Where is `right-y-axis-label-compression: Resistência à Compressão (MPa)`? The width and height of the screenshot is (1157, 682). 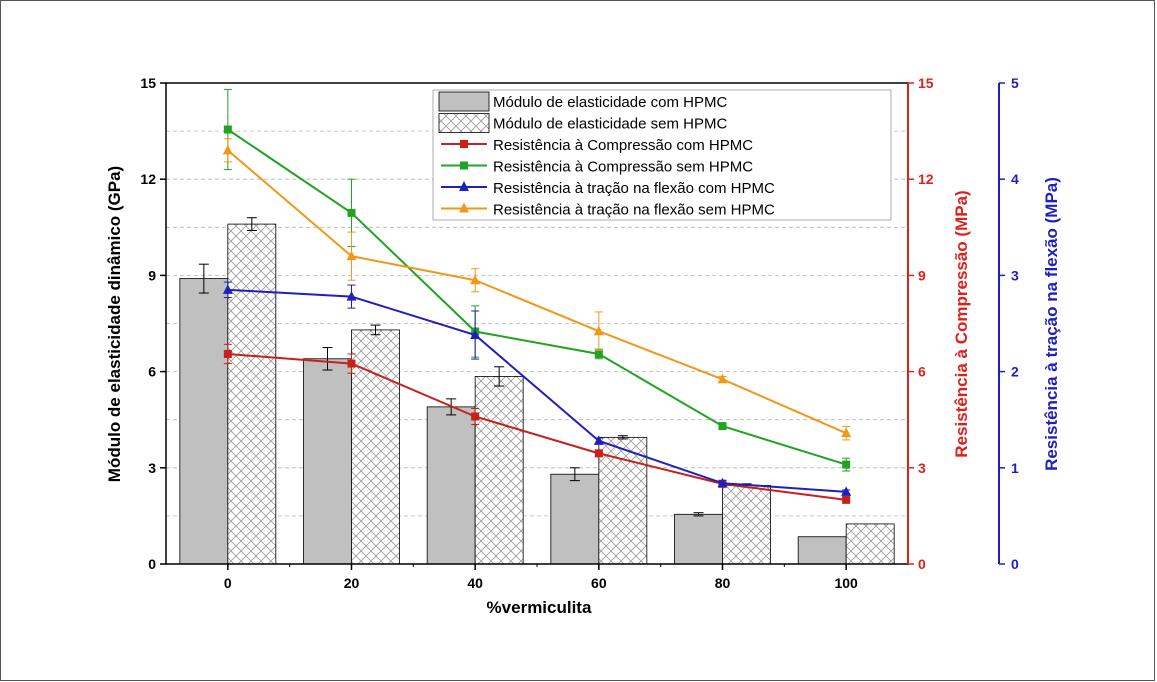 right-y-axis-label-compression: Resistência à Compressão (MPa) is located at coordinates (961, 323).